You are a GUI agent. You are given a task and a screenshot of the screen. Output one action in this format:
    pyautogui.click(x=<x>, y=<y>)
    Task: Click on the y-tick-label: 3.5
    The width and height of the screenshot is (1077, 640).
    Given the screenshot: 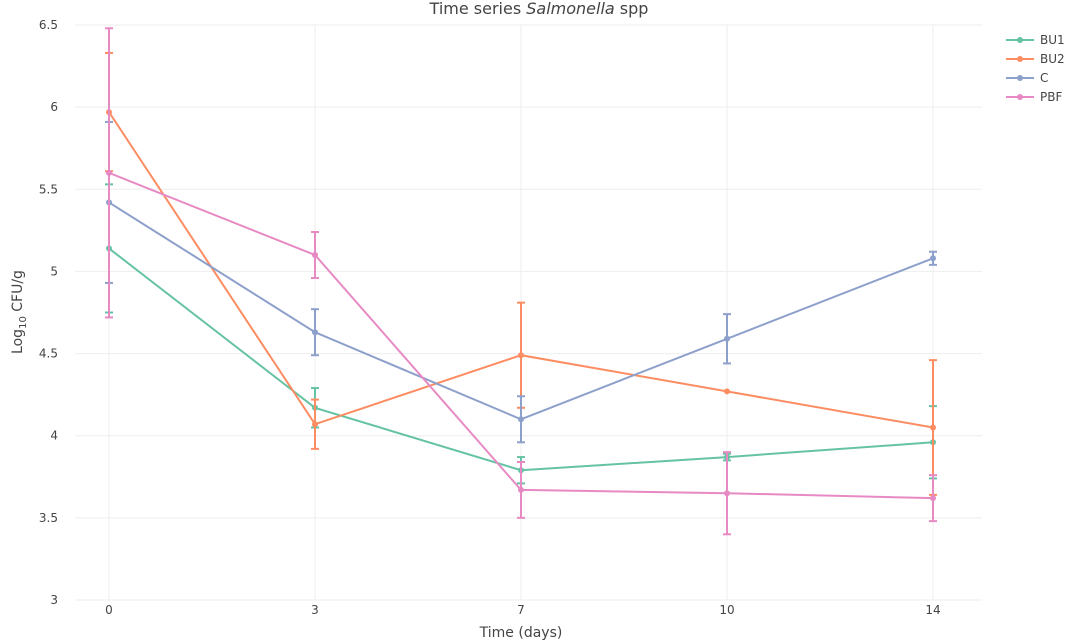 What is the action you would take?
    pyautogui.click(x=48, y=518)
    